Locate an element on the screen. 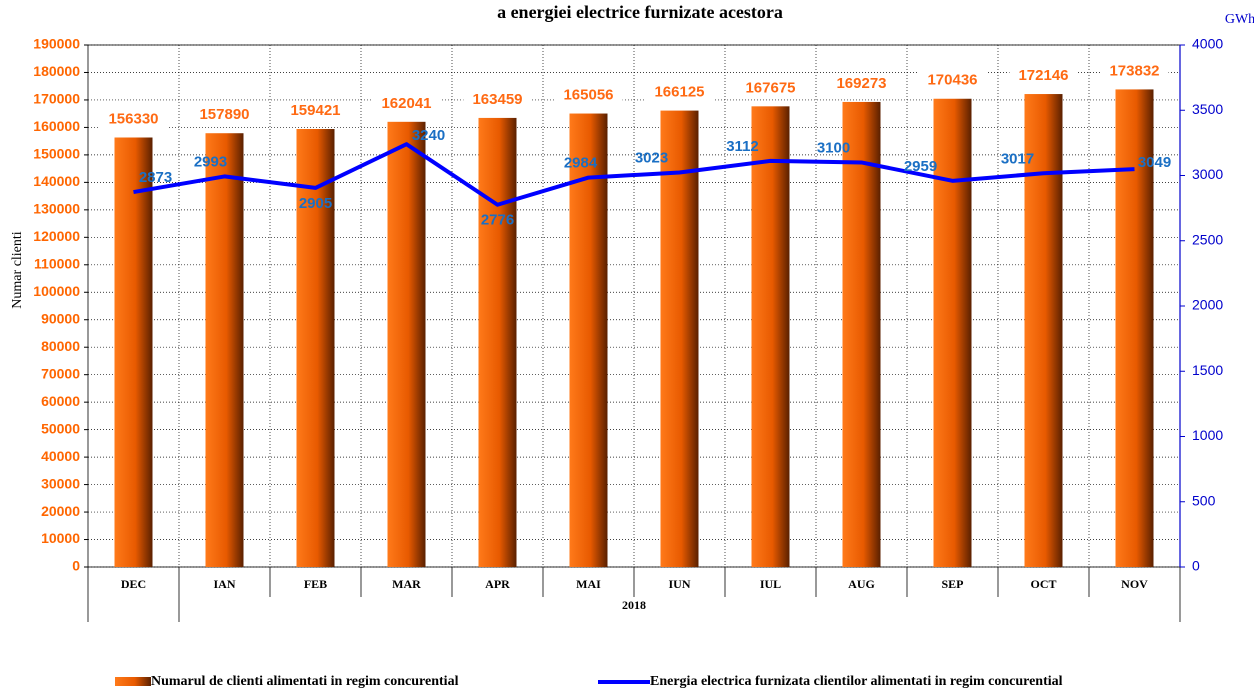  y-tick-label: 130000 is located at coordinates (56, 209).